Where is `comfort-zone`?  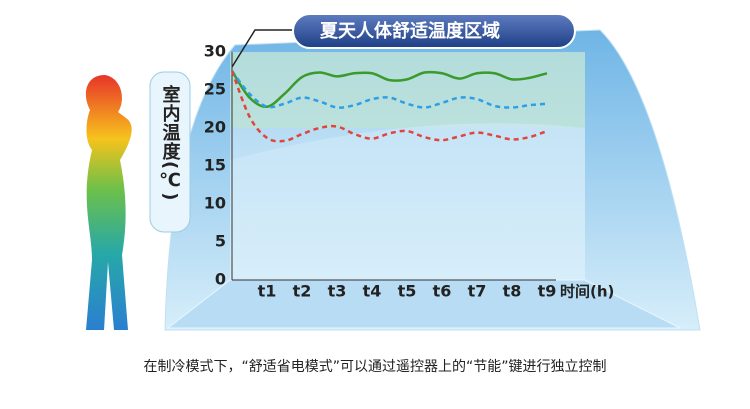 comfort-zone is located at coordinates (407, 90).